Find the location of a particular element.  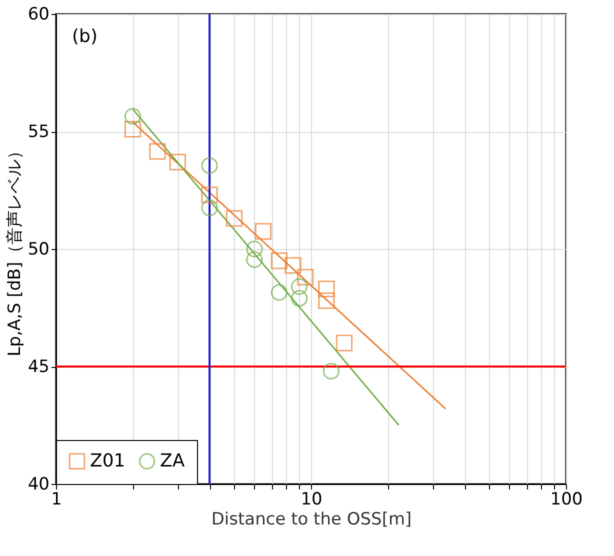

legend-label: ZA is located at coordinates (173, 461).